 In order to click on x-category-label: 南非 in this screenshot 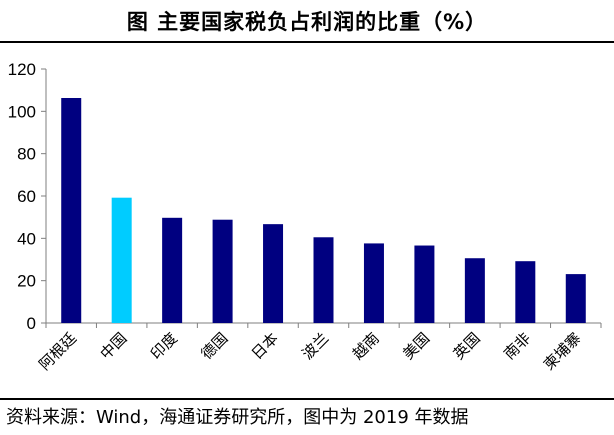, I will do `click(517, 346)`.